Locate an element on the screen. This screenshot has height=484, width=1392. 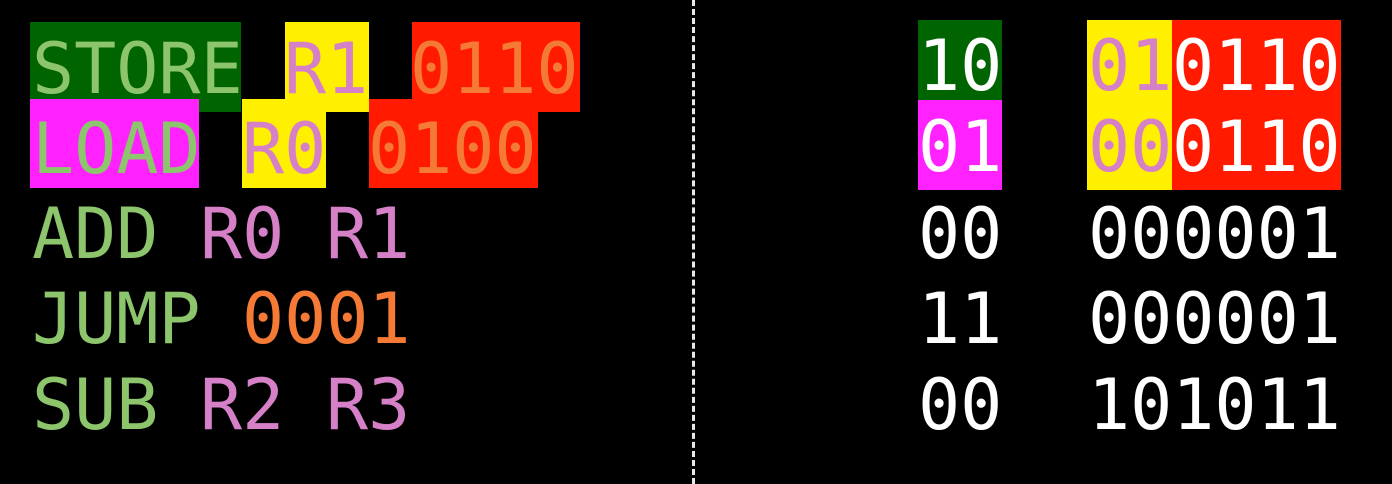
opcode-bits: 01 is located at coordinates (960, 147).